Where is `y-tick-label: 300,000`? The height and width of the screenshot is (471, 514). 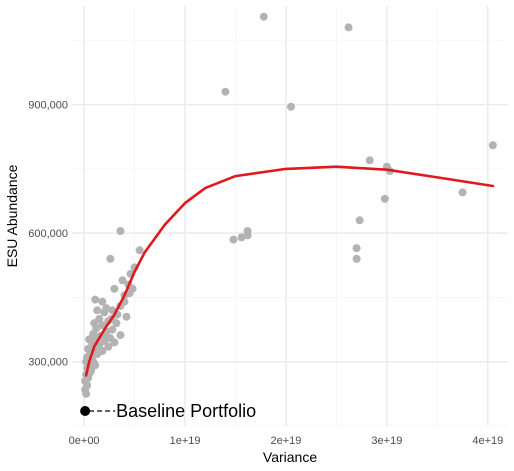 y-tick-label: 300,000 is located at coordinates (48, 363).